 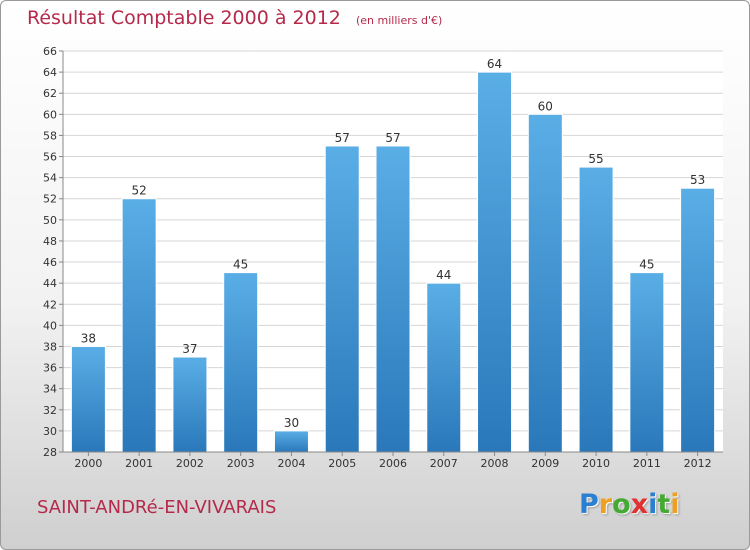 I want to click on y-tick-label: 60, so click(x=50, y=114).